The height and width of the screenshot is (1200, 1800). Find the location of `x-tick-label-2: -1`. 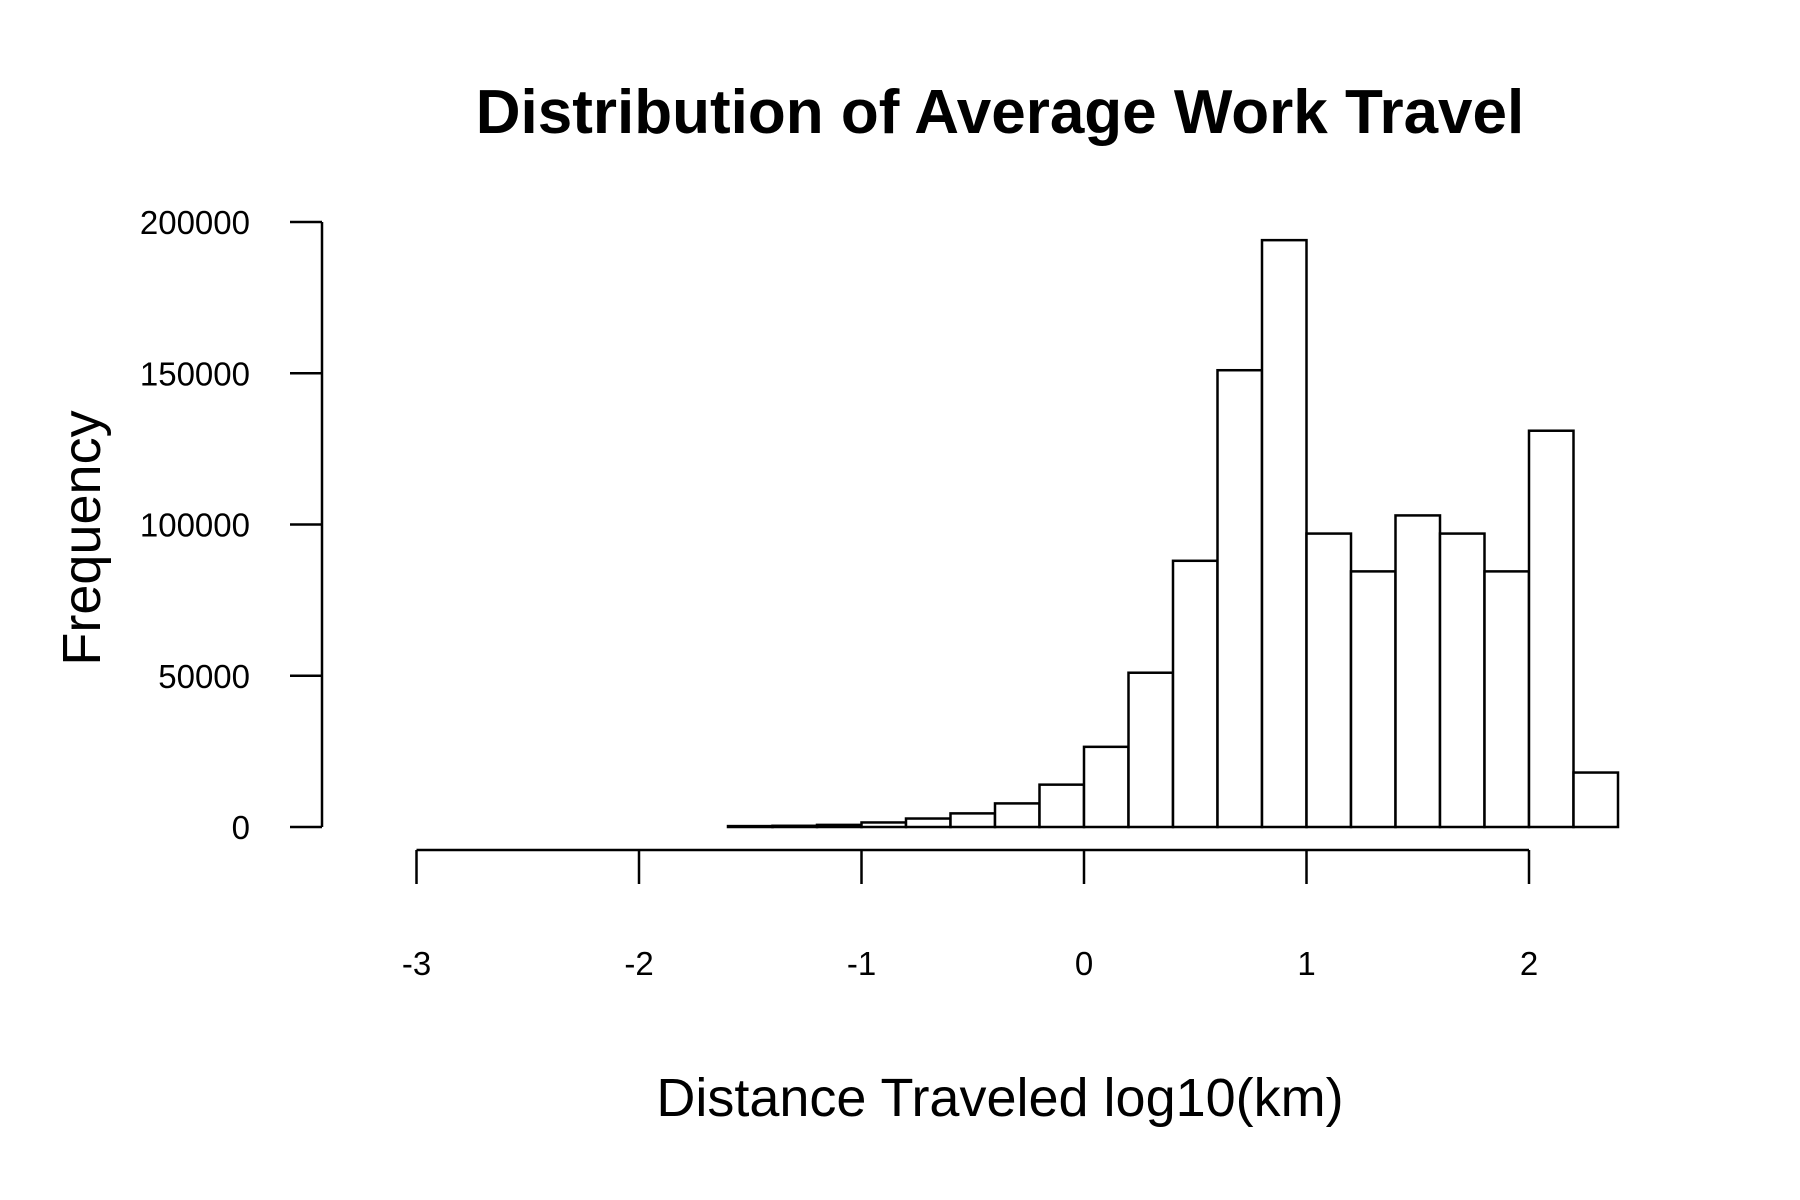

x-tick-label-2: -1 is located at coordinates (861, 963).